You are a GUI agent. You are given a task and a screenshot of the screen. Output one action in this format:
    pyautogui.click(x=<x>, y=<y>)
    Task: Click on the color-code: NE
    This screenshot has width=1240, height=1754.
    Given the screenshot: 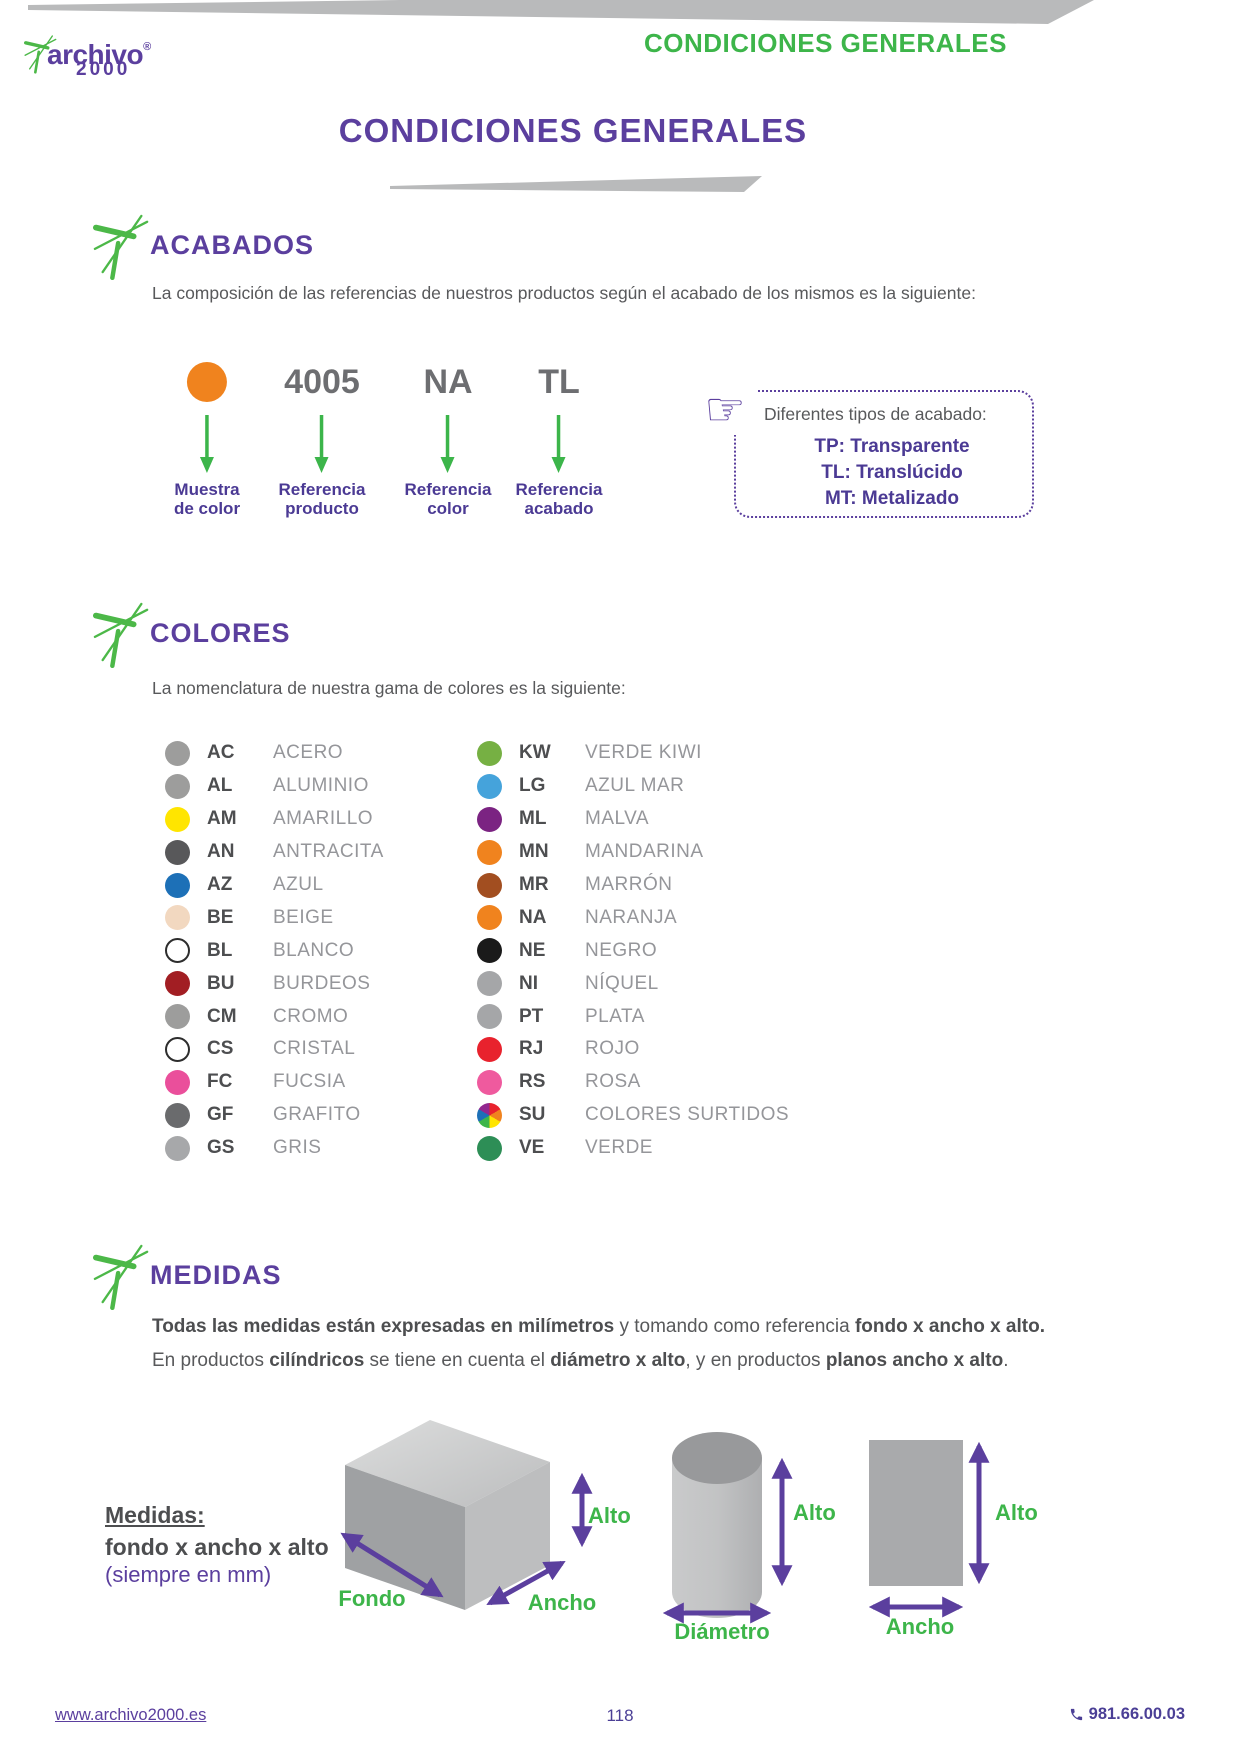 What is the action you would take?
    pyautogui.click(x=532, y=950)
    